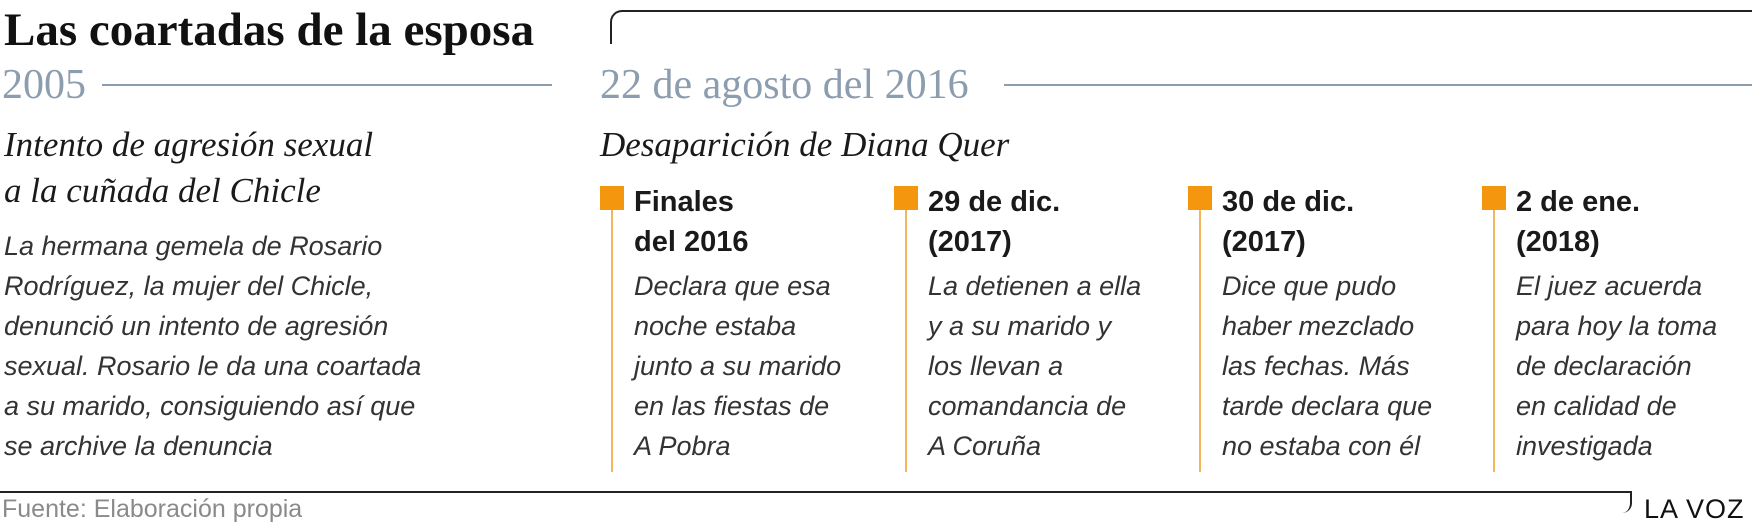 This screenshot has width=1752, height=526. I want to click on desc-line: en calidad de, so click(1596, 406).